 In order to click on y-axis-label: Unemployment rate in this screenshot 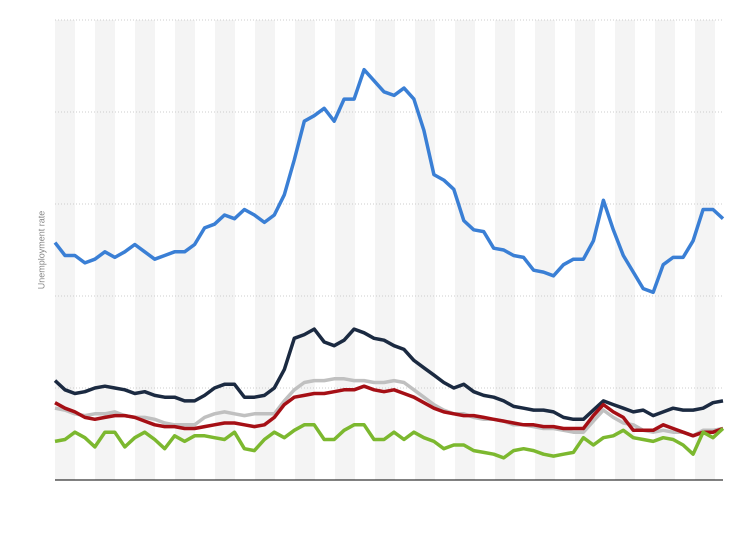, I will do `click(41, 250)`.